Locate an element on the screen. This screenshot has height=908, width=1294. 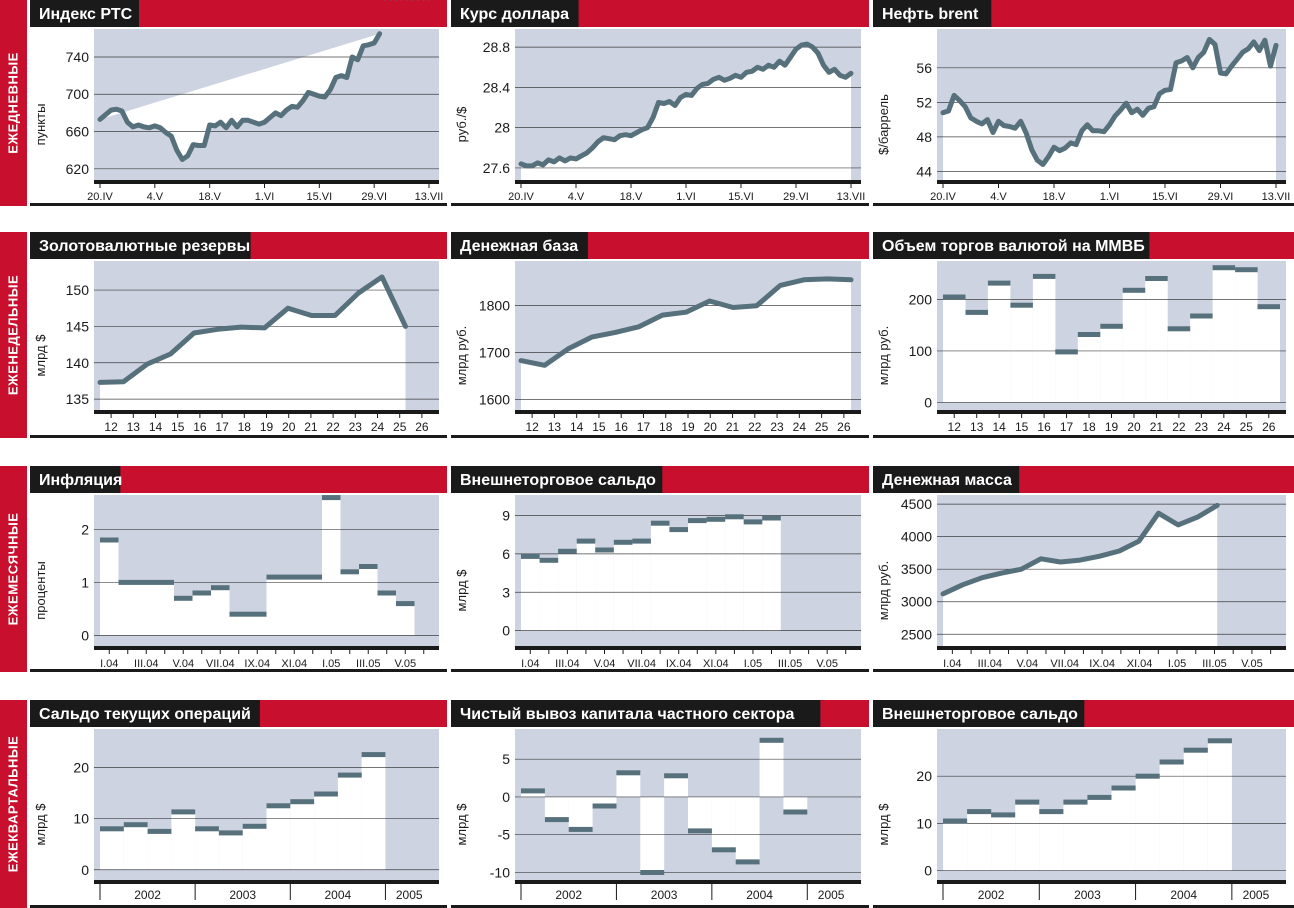
y-tick-label: 1700 is located at coordinates (494, 353).